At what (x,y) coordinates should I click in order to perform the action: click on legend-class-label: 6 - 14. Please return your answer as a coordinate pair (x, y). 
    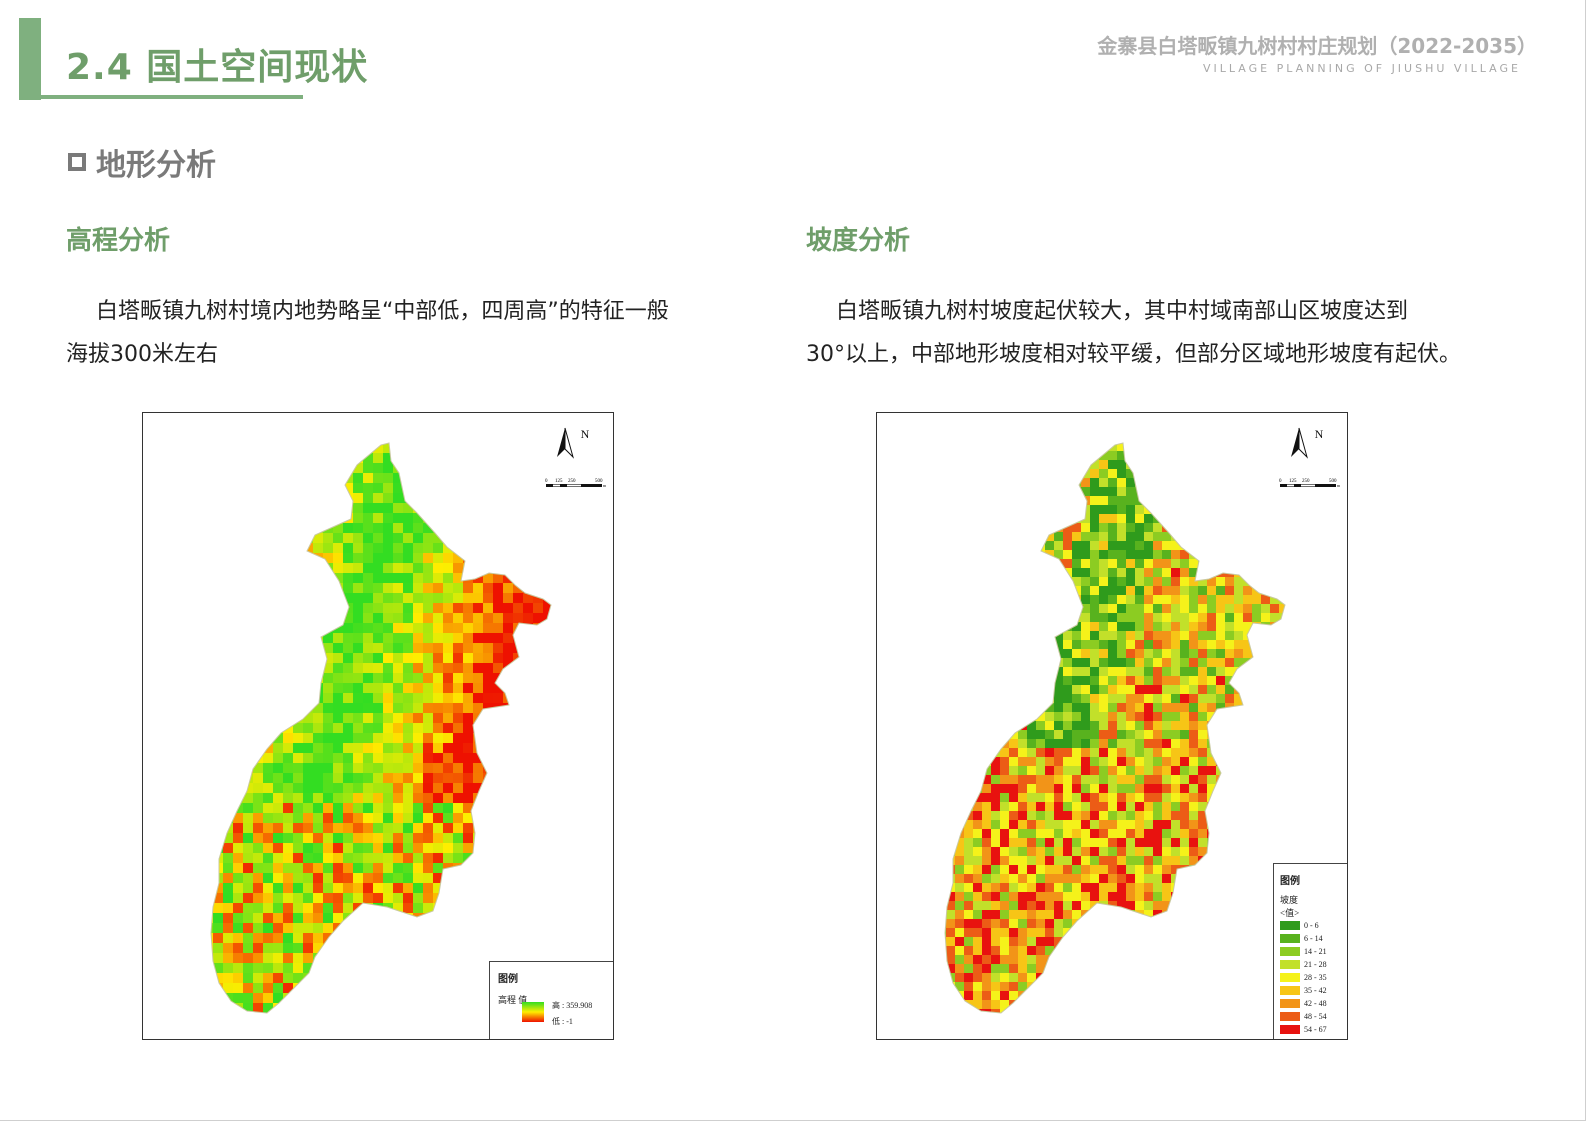
    Looking at the image, I should click on (1313, 938).